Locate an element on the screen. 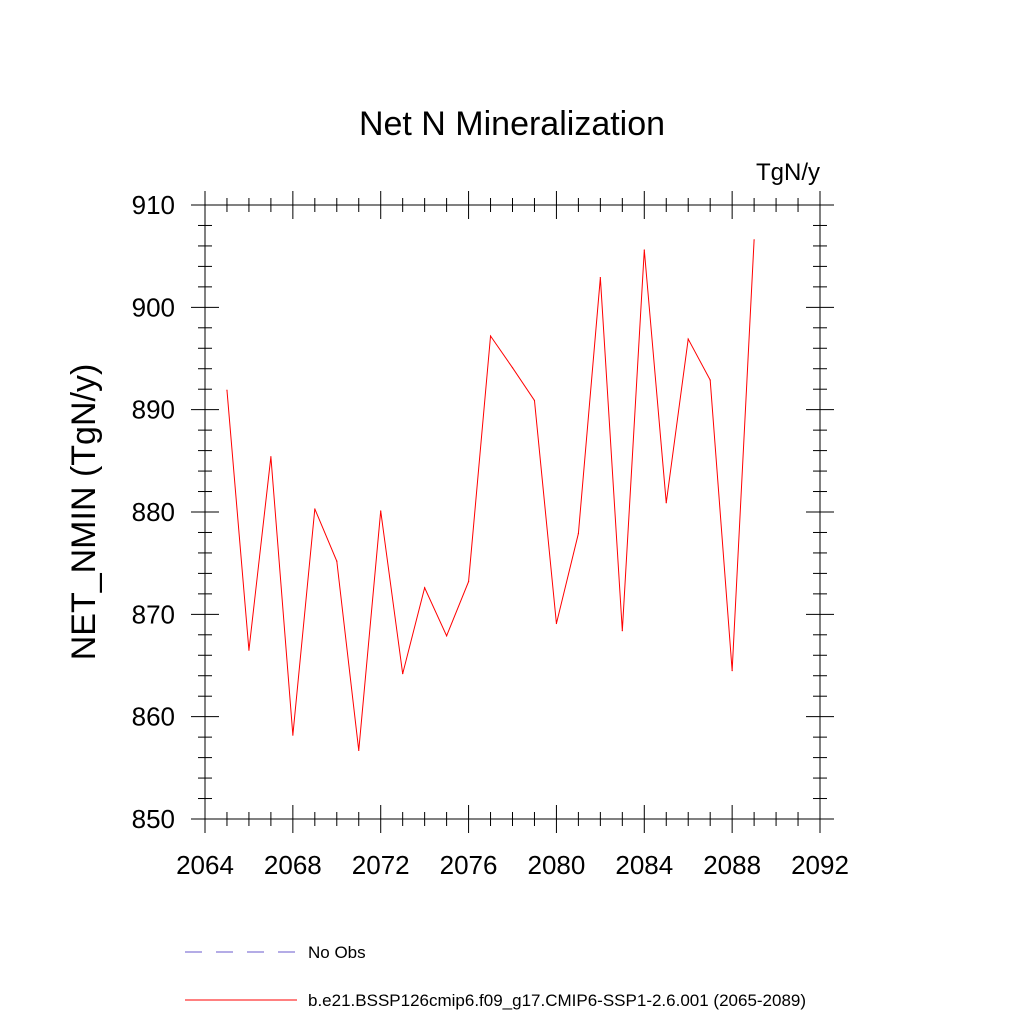  y-tick-label: 880 is located at coordinates (153, 512).